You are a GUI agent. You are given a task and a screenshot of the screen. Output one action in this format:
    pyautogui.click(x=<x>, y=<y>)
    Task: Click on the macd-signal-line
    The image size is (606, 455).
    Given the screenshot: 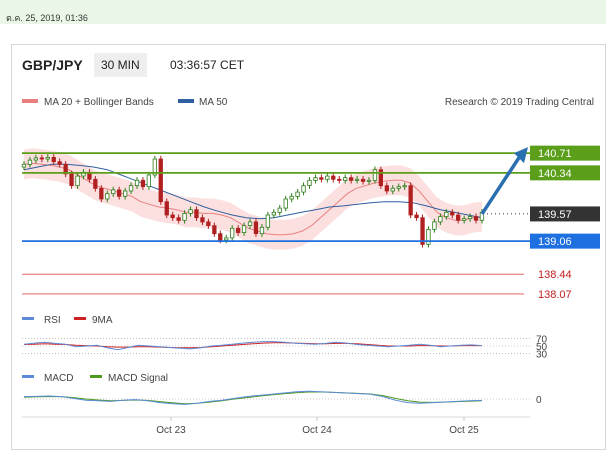 What is the action you would take?
    pyautogui.click(x=253, y=398)
    